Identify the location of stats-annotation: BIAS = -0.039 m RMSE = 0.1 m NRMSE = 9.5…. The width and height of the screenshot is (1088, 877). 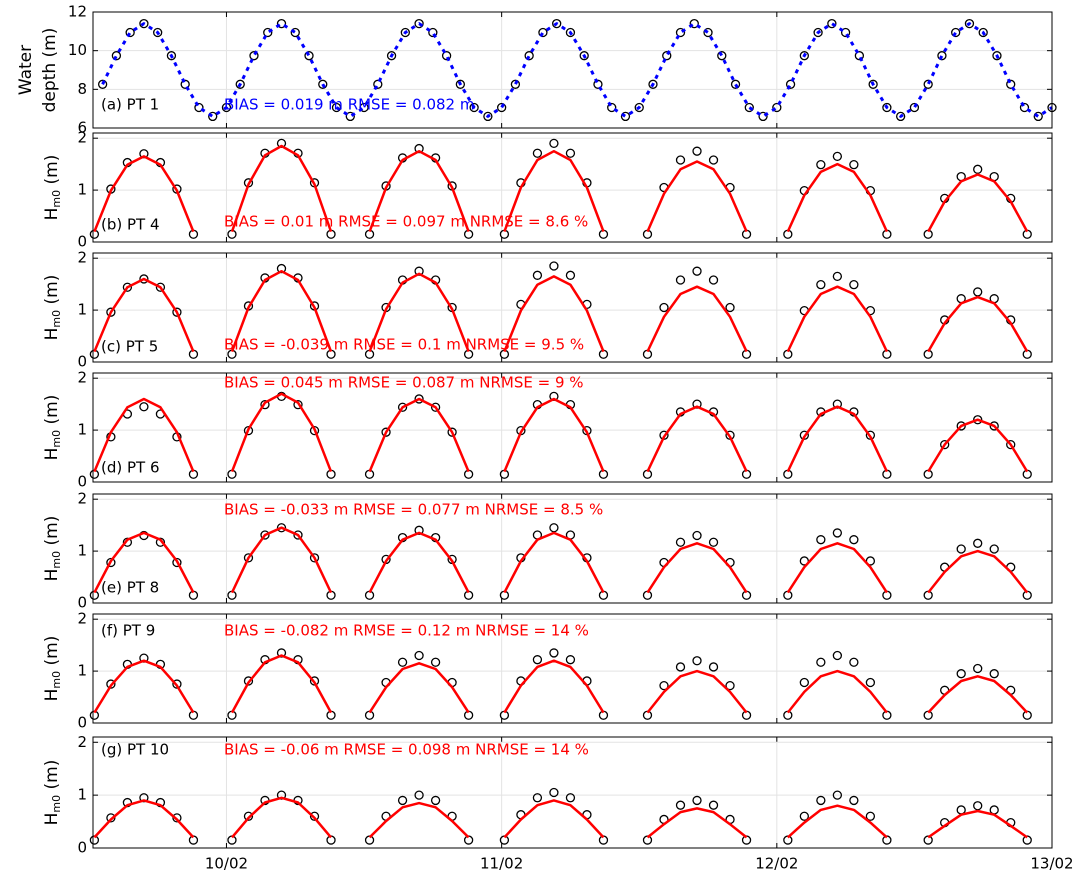
(404, 345).